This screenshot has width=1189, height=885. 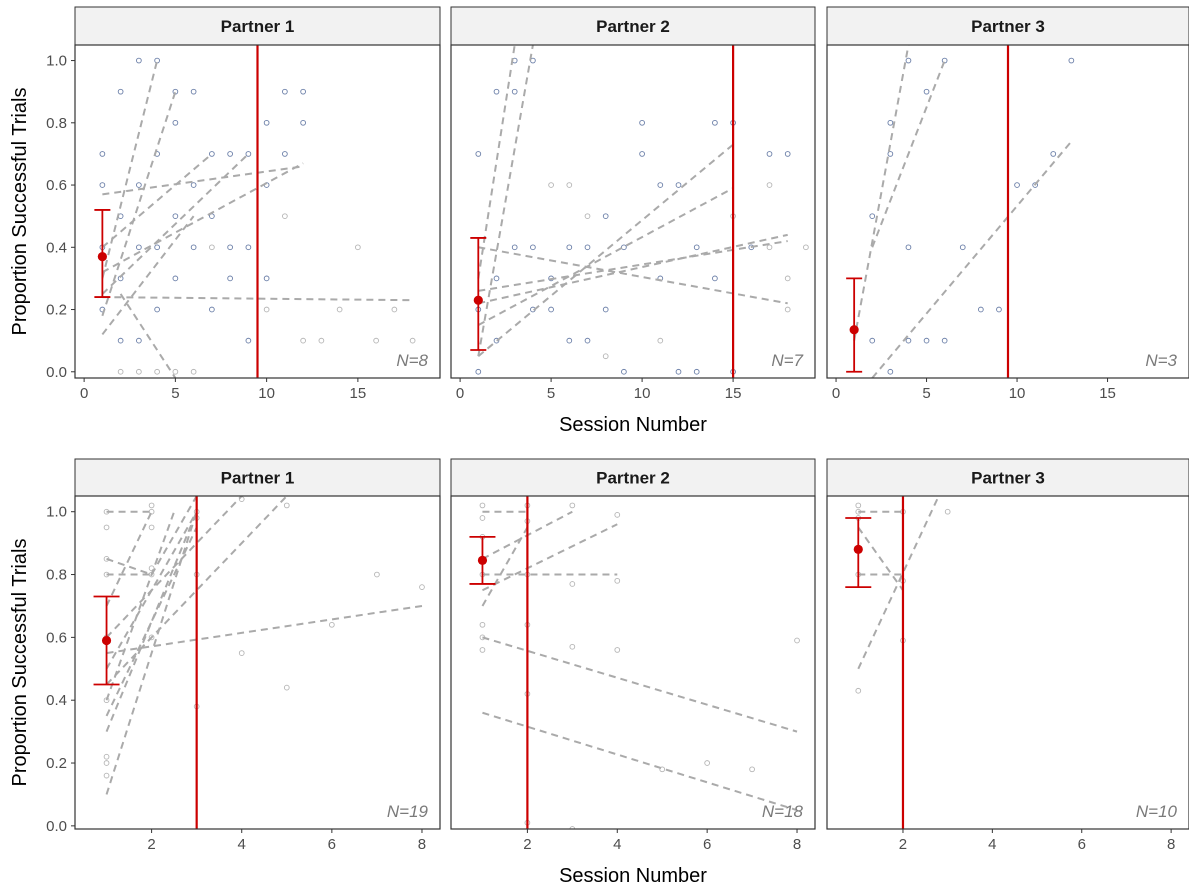 I want to click on y-tick-label: 0.2, so click(x=56, y=763).